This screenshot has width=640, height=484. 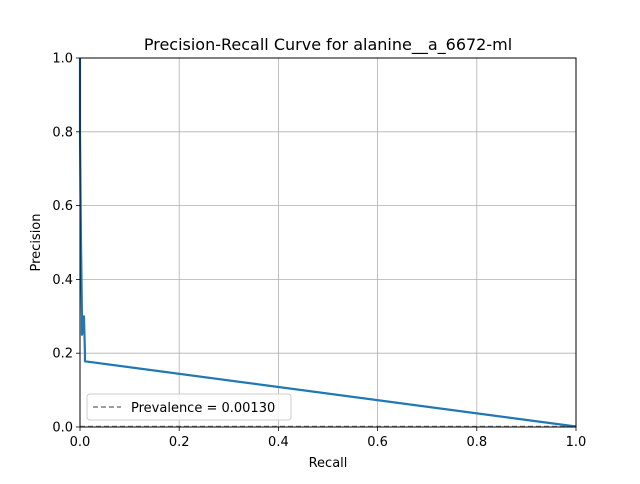 What do you see at coordinates (62, 132) in the screenshot?
I see `y-tick-label: 0.8` at bounding box center [62, 132].